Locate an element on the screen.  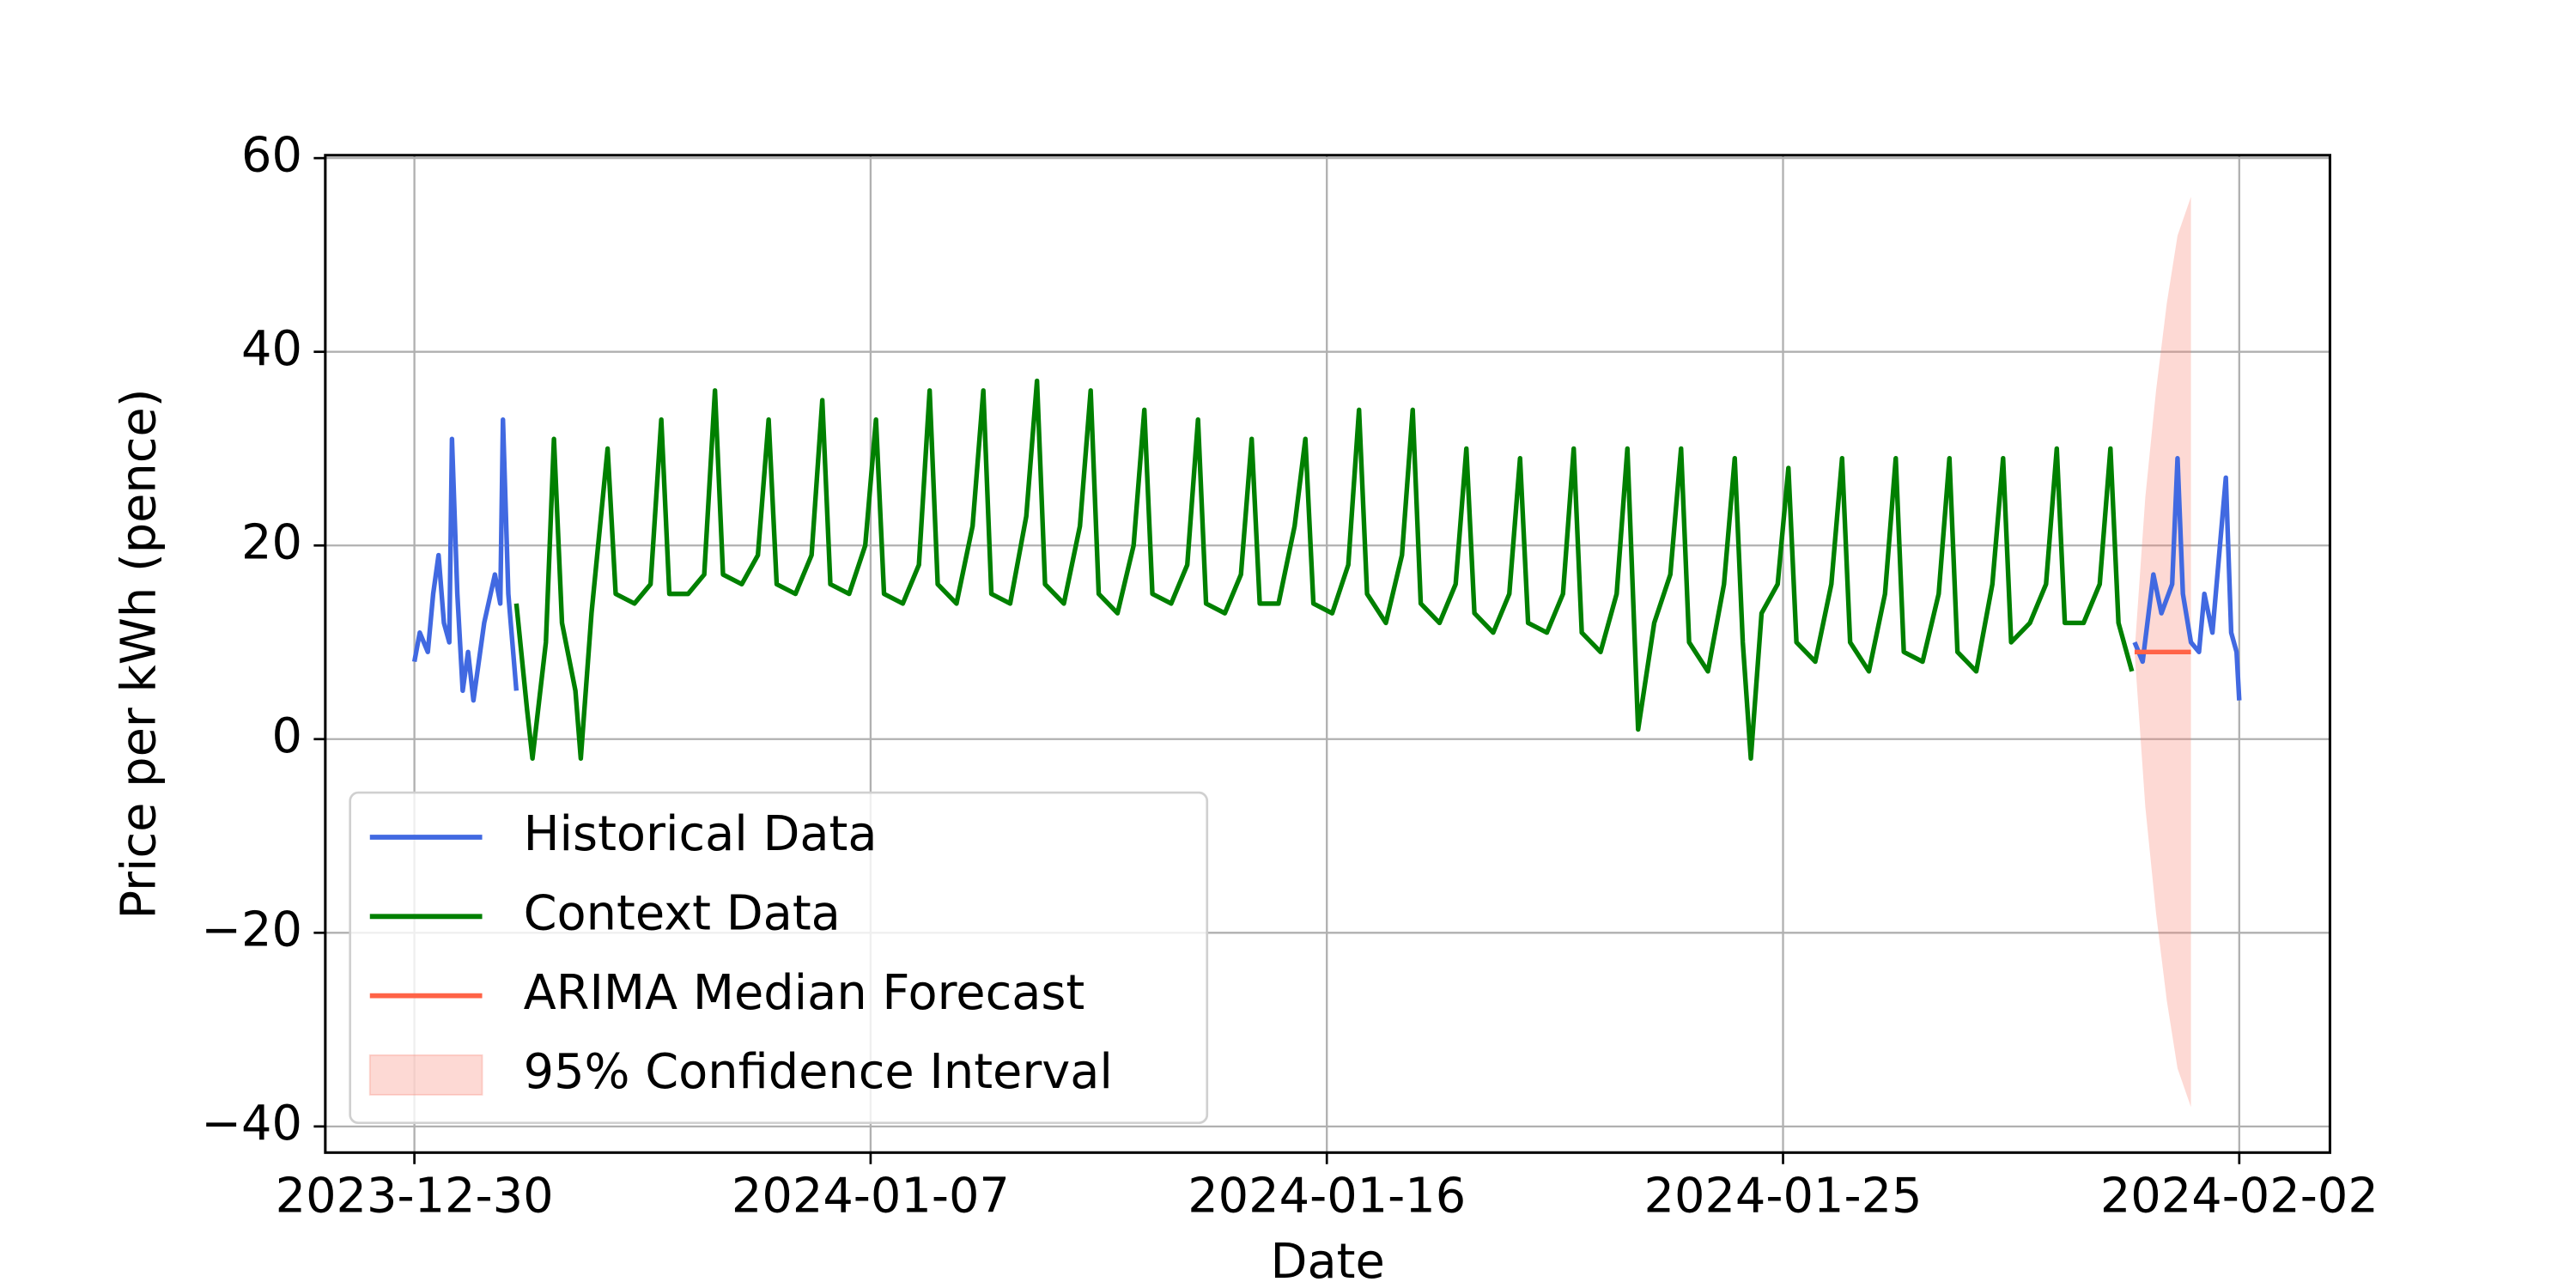
y-tick-label: −20 is located at coordinates (251, 929).